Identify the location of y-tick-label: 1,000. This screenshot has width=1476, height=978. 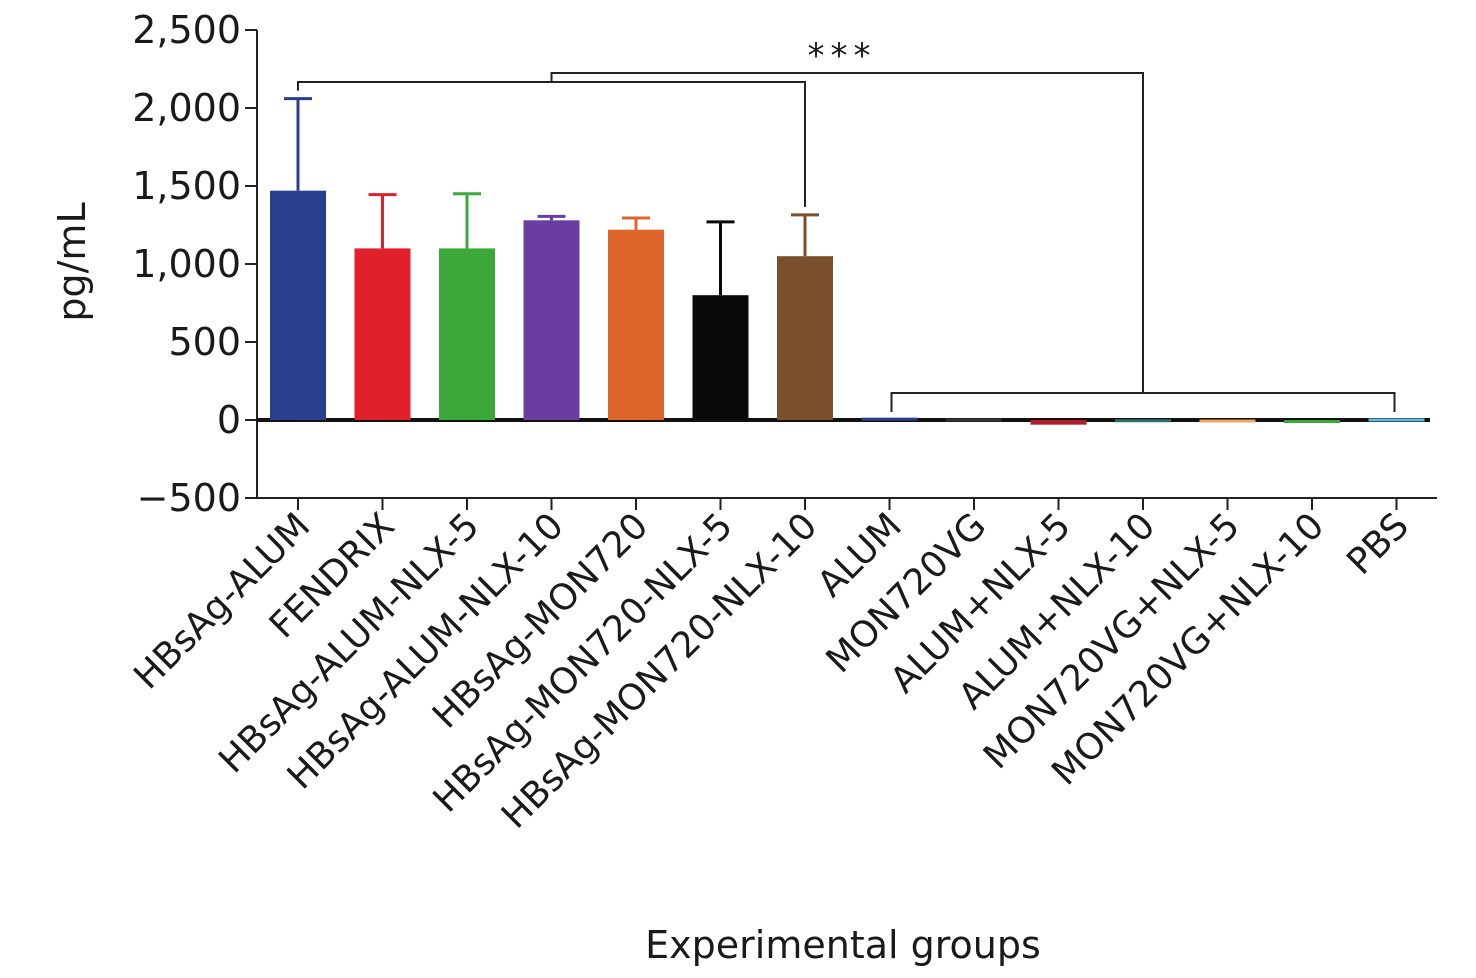
(186, 264).